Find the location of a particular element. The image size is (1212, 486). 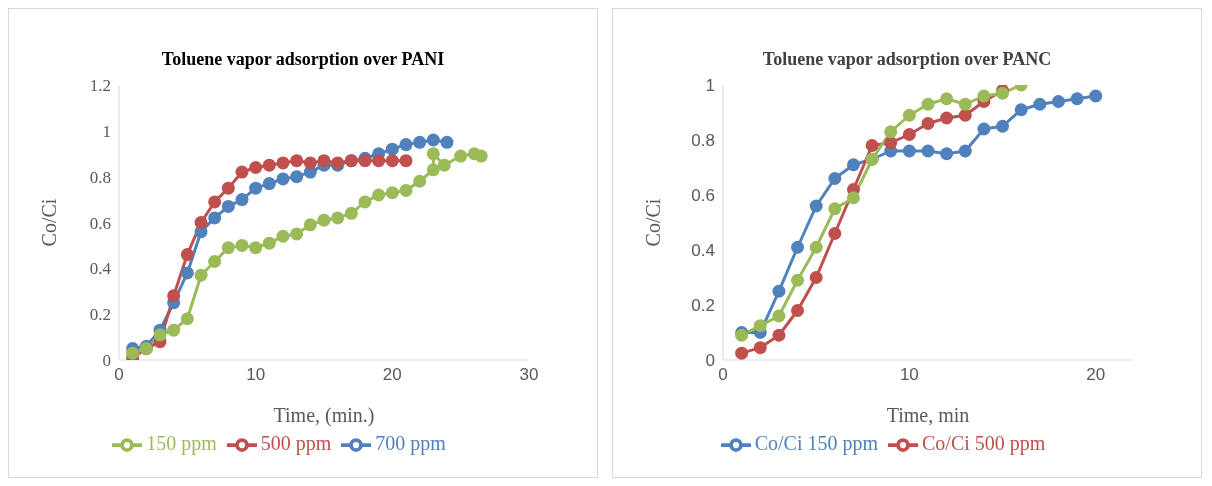

x-tick-label: 0 is located at coordinates (723, 375).